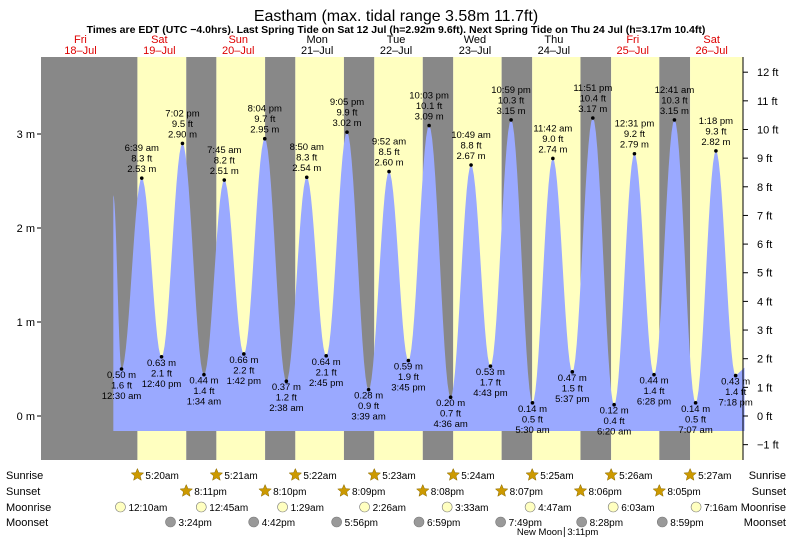  Describe the element at coordinates (526, 492) in the screenshot. I see `sunset-time: 8:07pm` at that location.